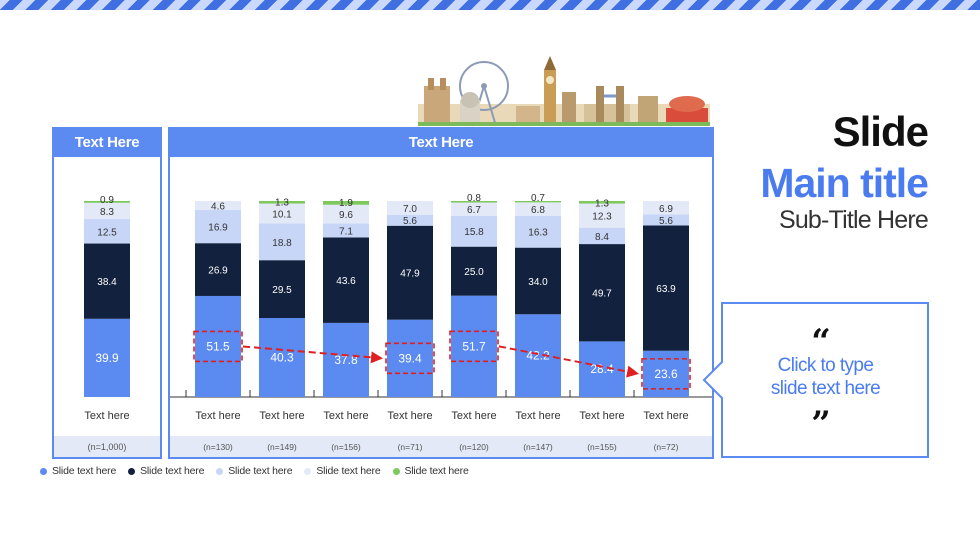  I want to click on bar-2-label-0: 37.8, so click(346, 360).